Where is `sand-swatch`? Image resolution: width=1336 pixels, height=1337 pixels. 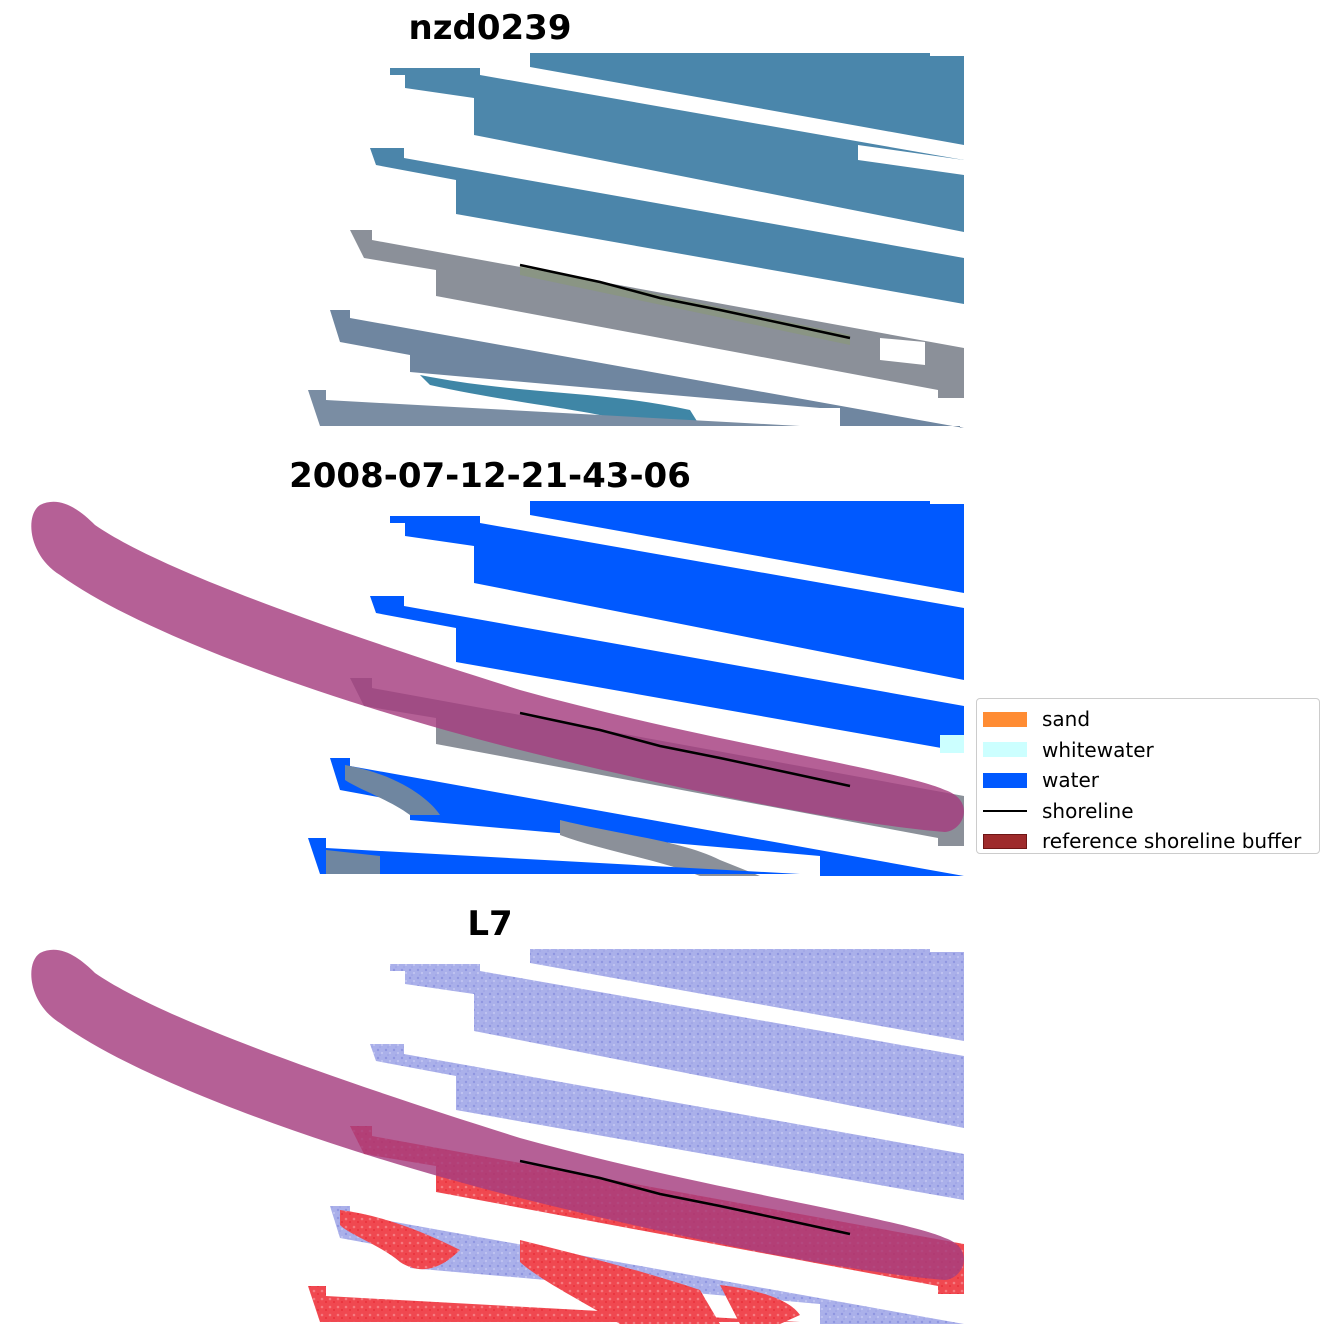 sand-swatch is located at coordinates (1005, 719).